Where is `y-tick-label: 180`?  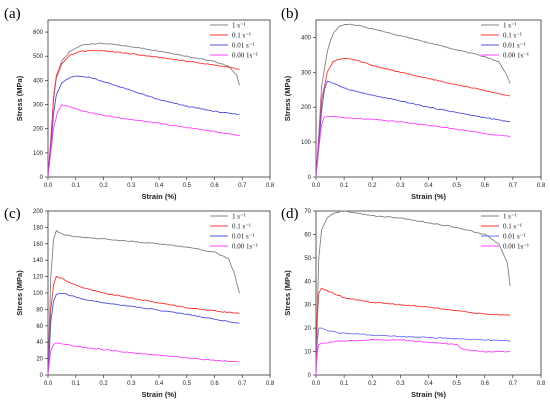 y-tick-label: 180 is located at coordinates (38, 228).